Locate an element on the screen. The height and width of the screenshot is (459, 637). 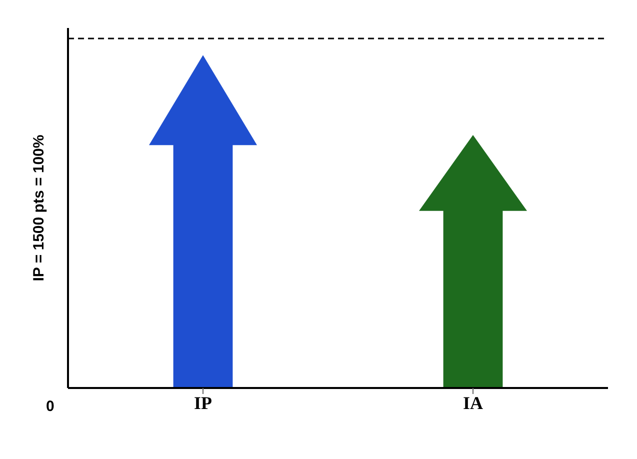
y-axis-title: IP = 1500 pts = 100% is located at coordinates (39, 208).